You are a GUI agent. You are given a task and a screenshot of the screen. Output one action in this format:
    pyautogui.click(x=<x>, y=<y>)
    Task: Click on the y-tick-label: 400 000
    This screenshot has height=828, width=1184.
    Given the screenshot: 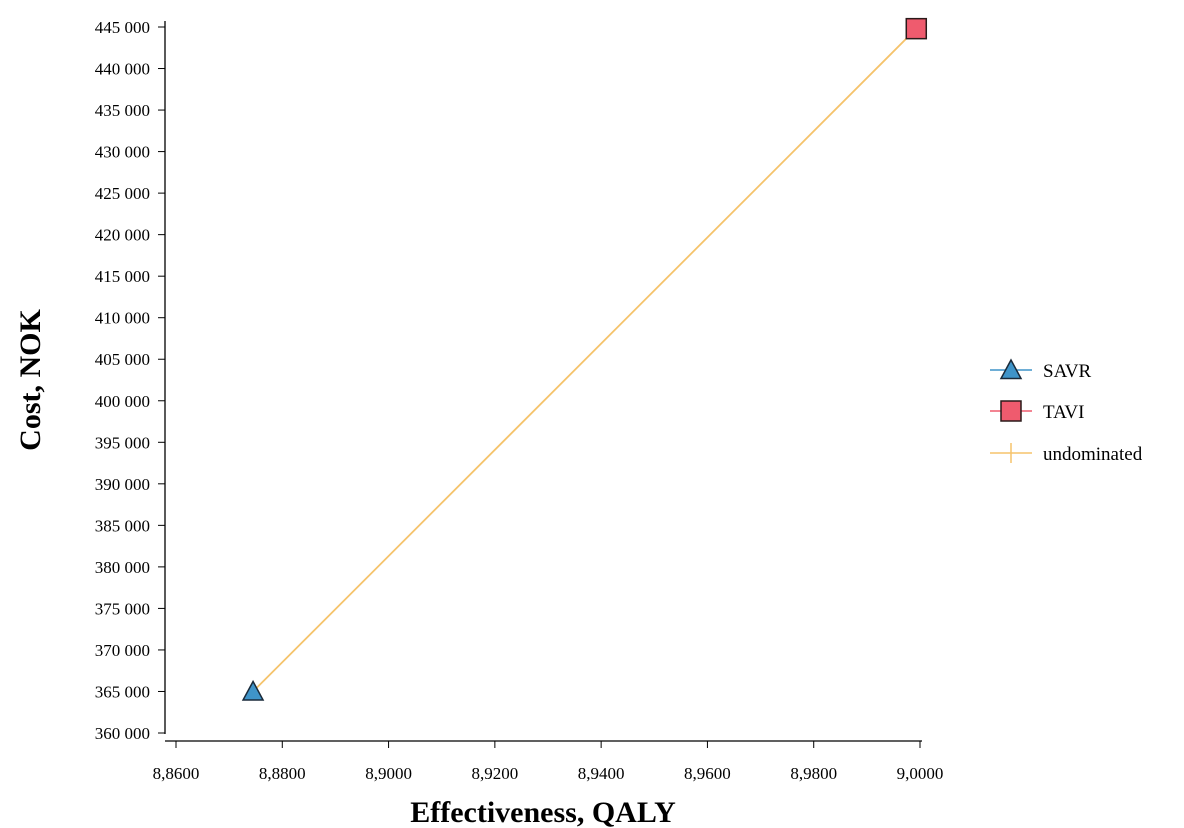 What is the action you would take?
    pyautogui.click(x=122, y=401)
    